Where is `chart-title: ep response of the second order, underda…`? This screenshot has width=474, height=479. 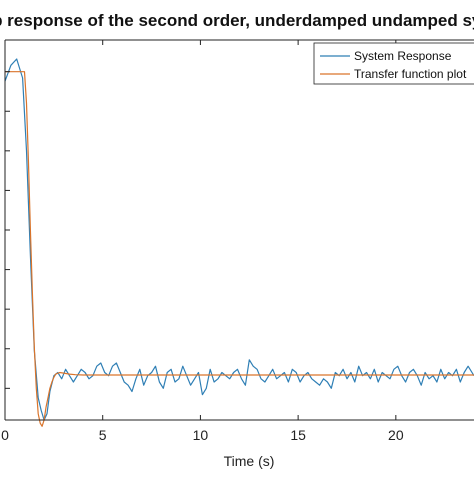
chart-title: ep response of the second order, underda… is located at coordinates (237, 20).